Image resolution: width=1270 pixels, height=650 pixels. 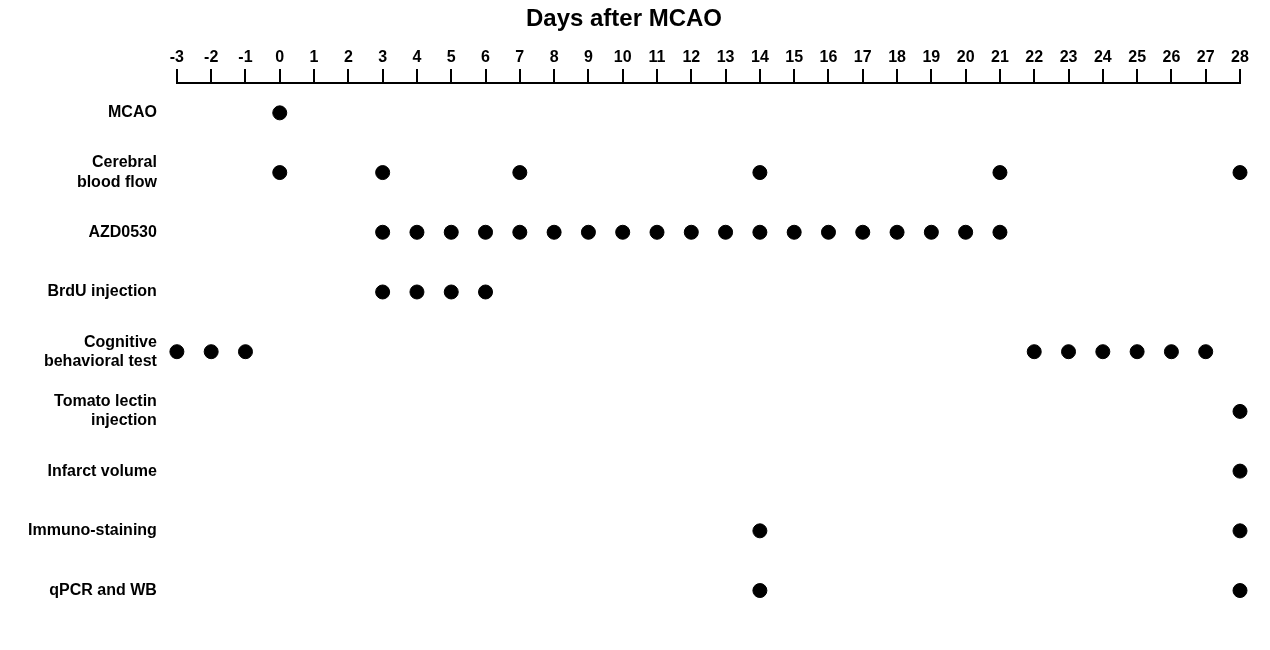 What do you see at coordinates (828, 56) in the screenshot?
I see `x-tick-label: 16` at bounding box center [828, 56].